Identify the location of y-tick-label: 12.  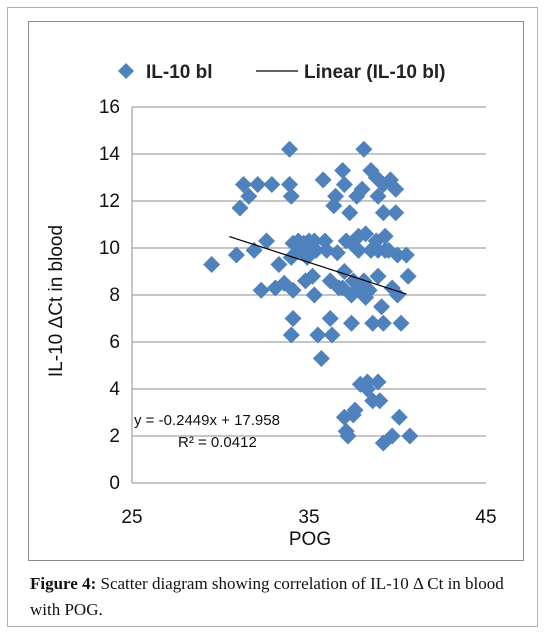
(109, 201).